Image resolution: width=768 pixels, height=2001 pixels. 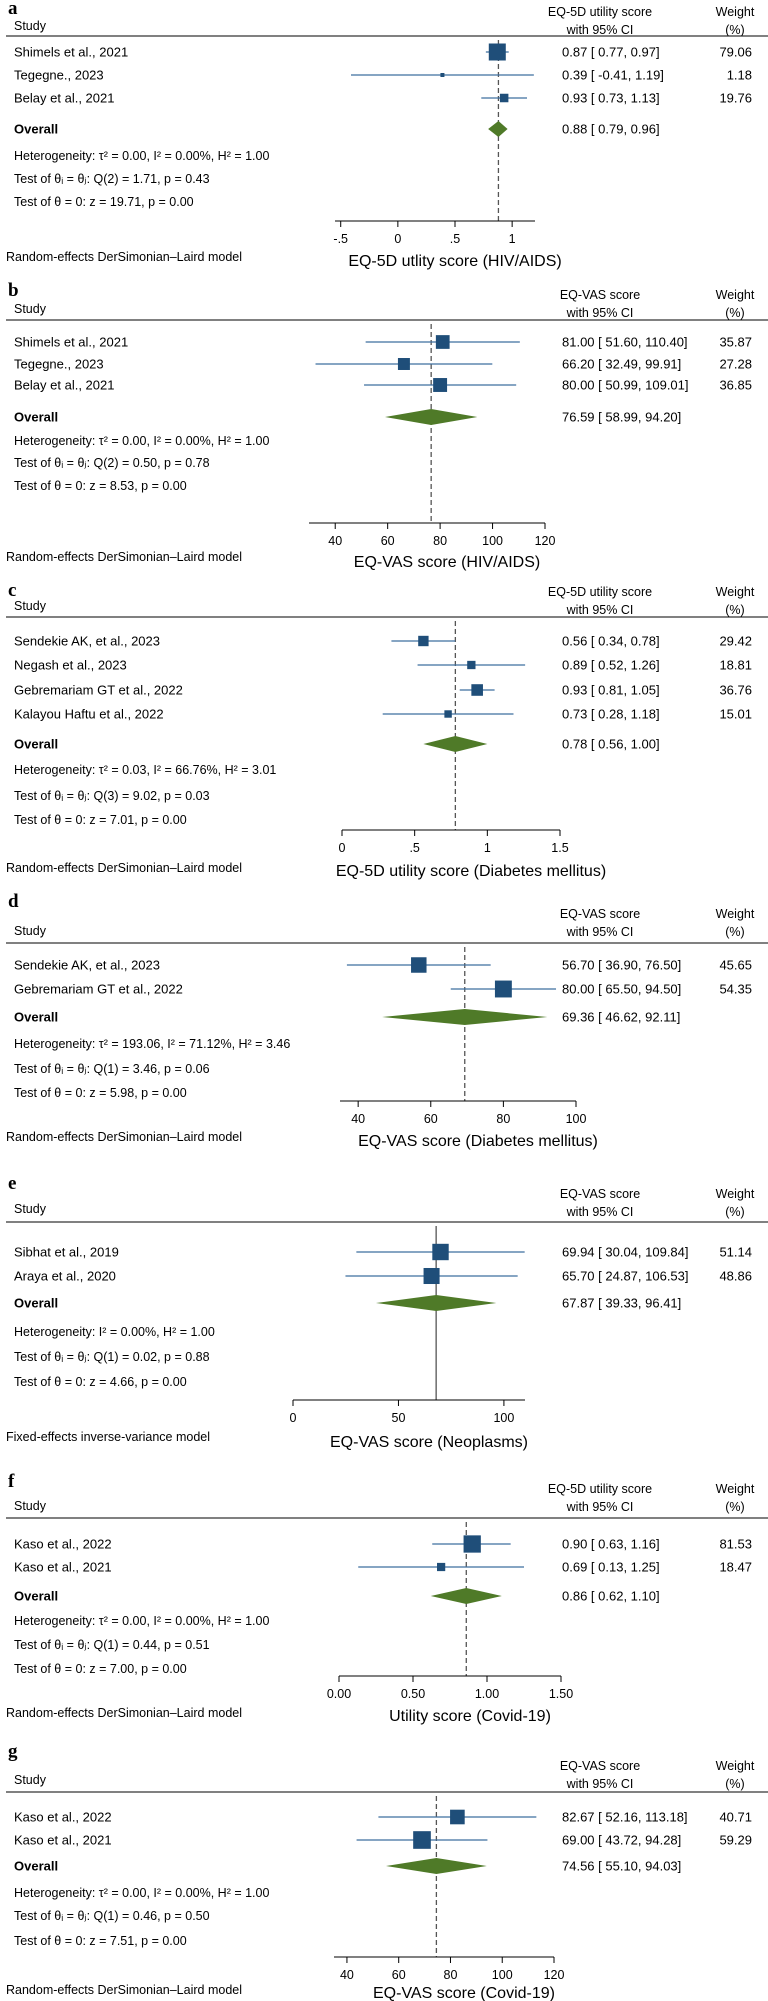 What do you see at coordinates (112, 463) in the screenshot?
I see `heterogeneity-stat: Test of θᵢ = θⱼ: Q(2) = 0.50, p = 0.78` at bounding box center [112, 463].